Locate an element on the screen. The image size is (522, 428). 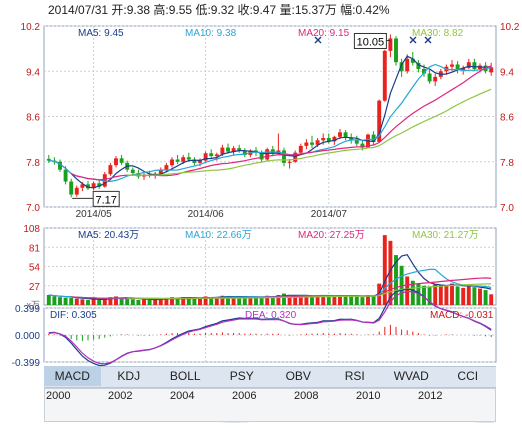
navigator-year-label: 2010 is located at coordinates (368, 396).